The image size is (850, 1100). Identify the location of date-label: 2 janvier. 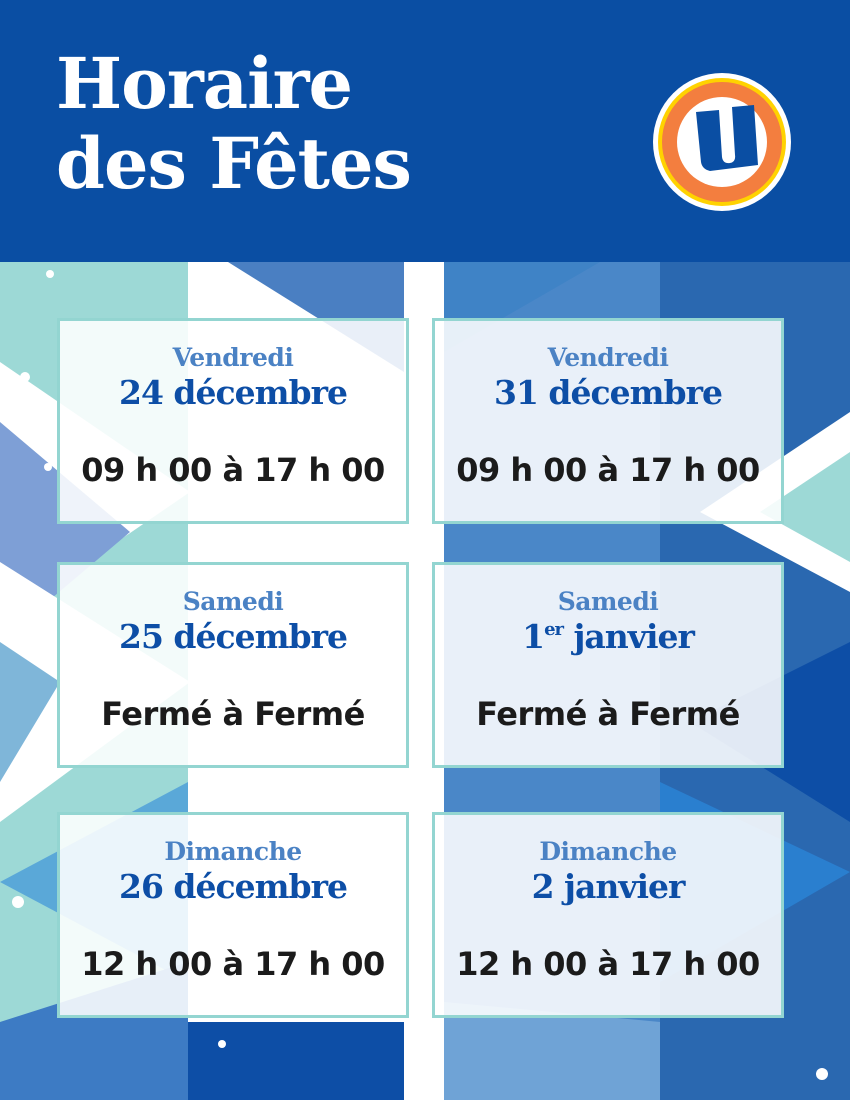
(608, 886).